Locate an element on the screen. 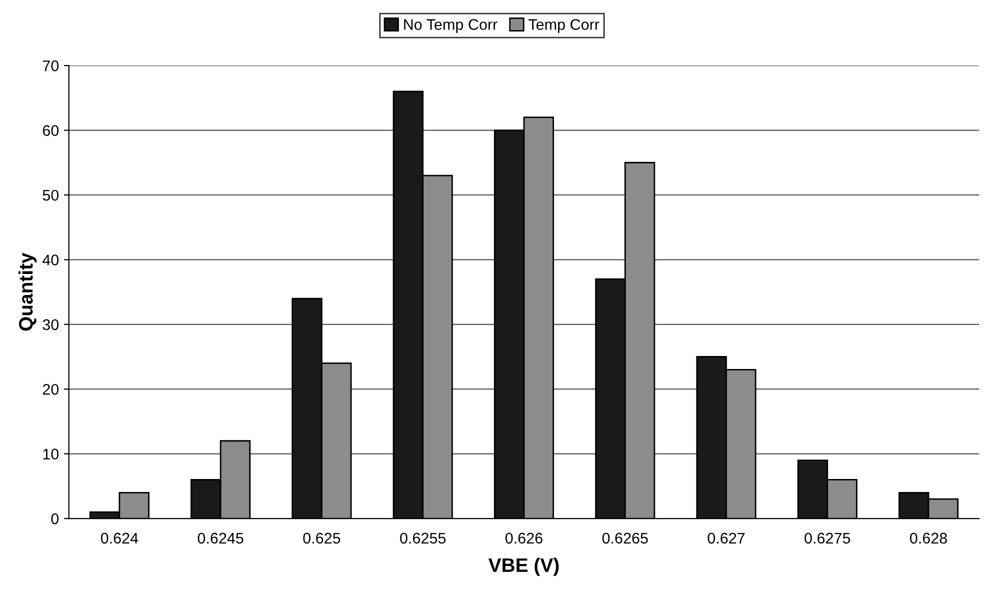 The image size is (984, 596). x-tick-label: 0.626 is located at coordinates (523, 538).